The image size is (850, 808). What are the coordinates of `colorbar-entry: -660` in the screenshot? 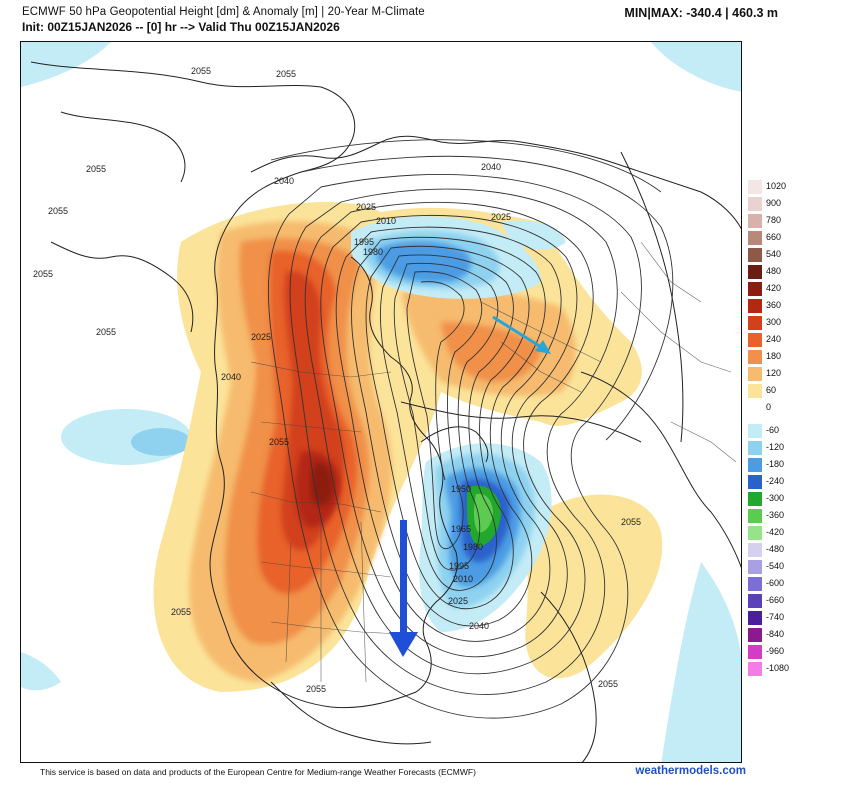 It's located at (795, 601).